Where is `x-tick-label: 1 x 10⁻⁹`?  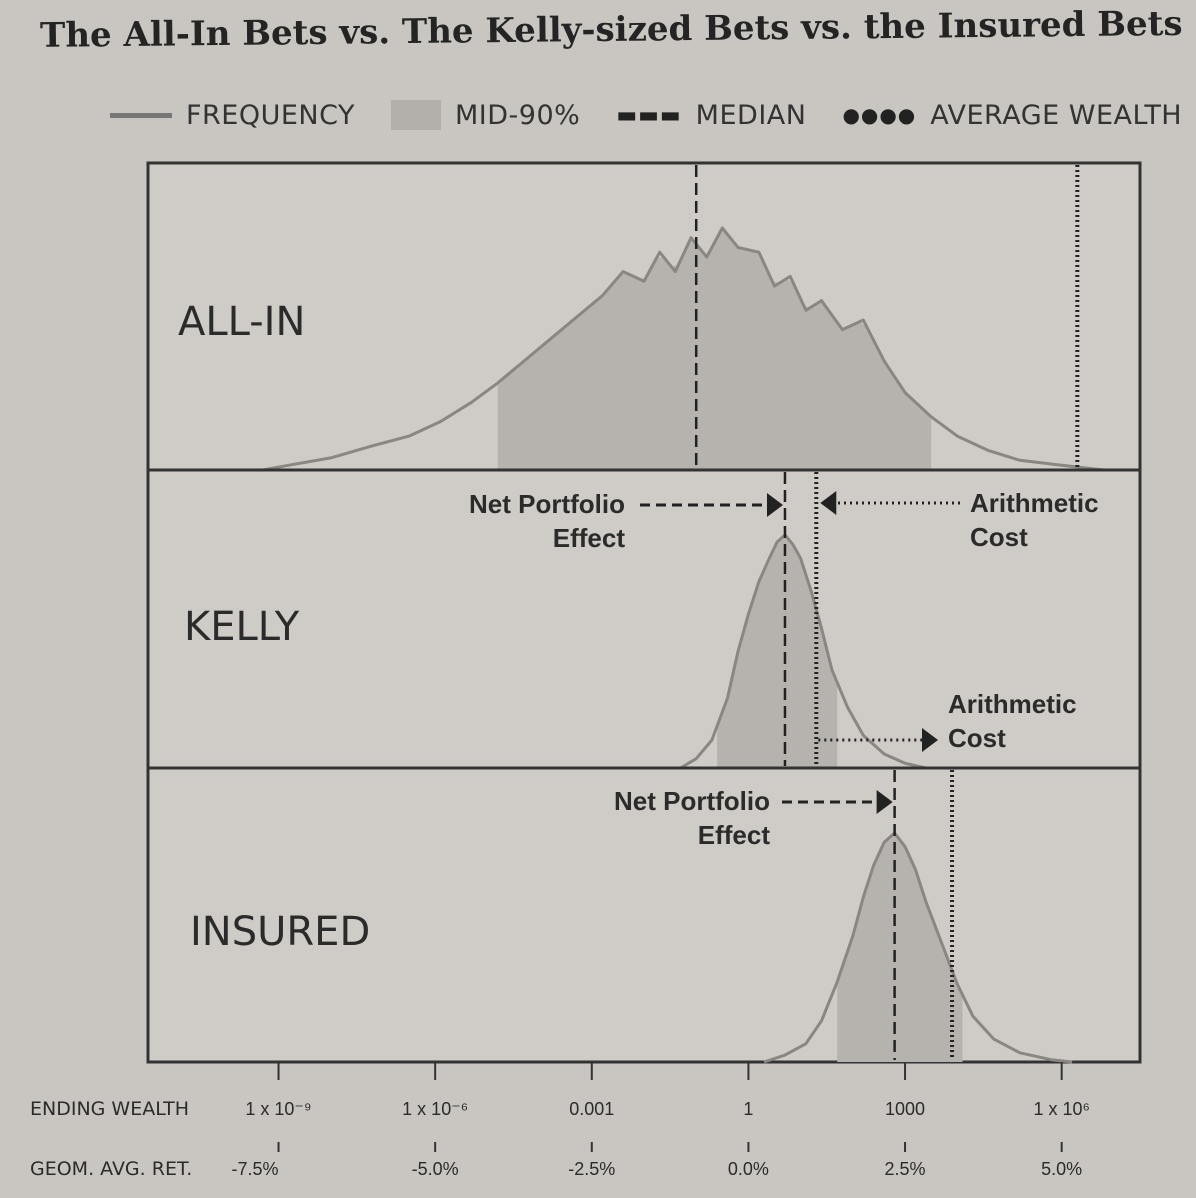 x-tick-label: 1 x 10⁻⁹ is located at coordinates (278, 1109).